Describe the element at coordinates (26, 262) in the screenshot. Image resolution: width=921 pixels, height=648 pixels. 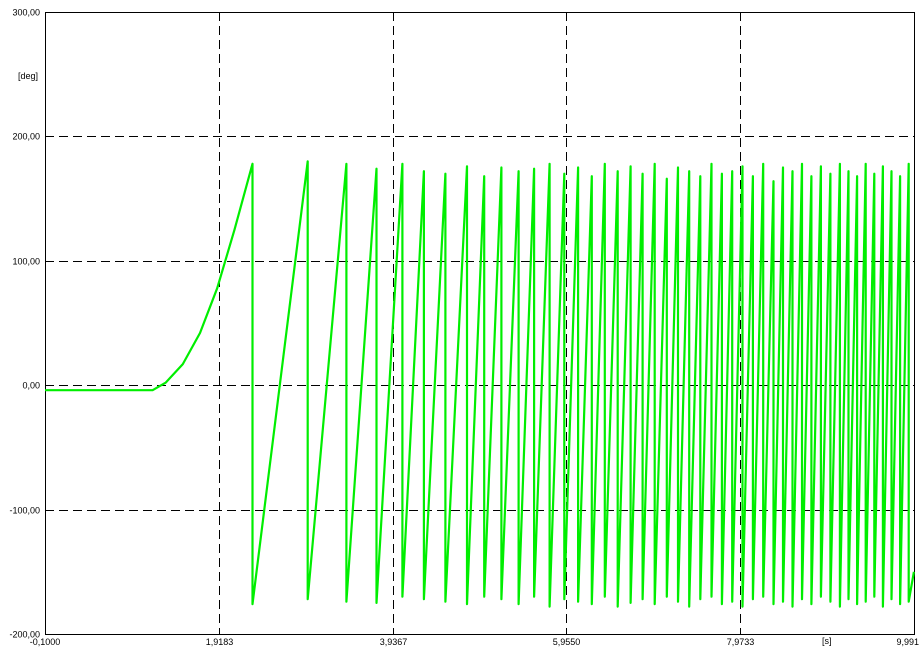
I see `y-tick-label: 100,00` at that location.